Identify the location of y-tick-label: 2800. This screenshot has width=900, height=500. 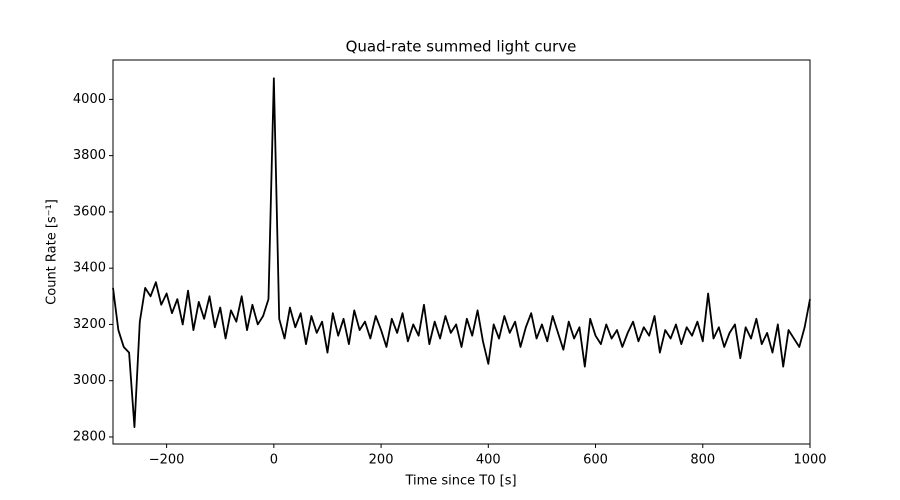
(89, 436).